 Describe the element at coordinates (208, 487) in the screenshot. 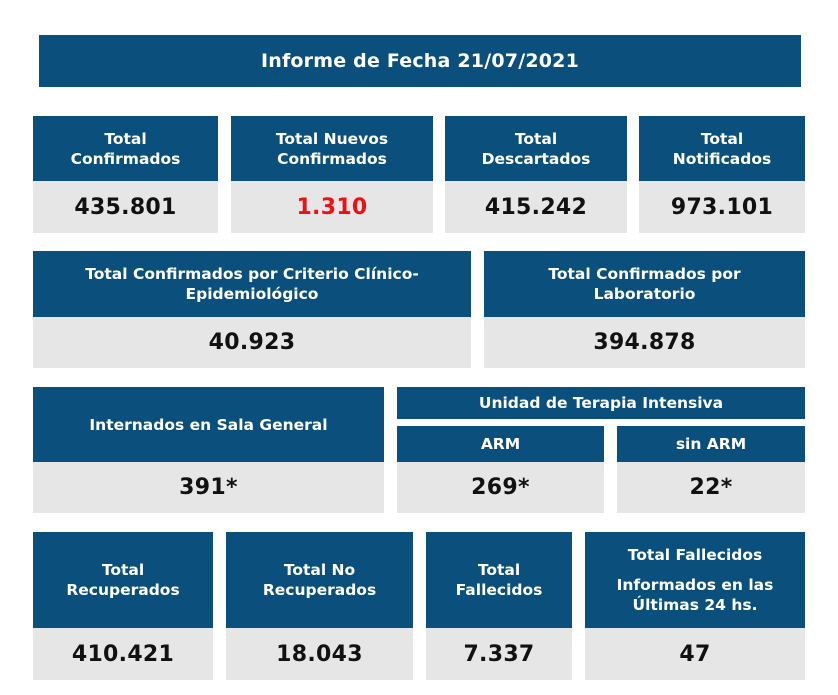

I see `sala-general-value: 391*` at that location.